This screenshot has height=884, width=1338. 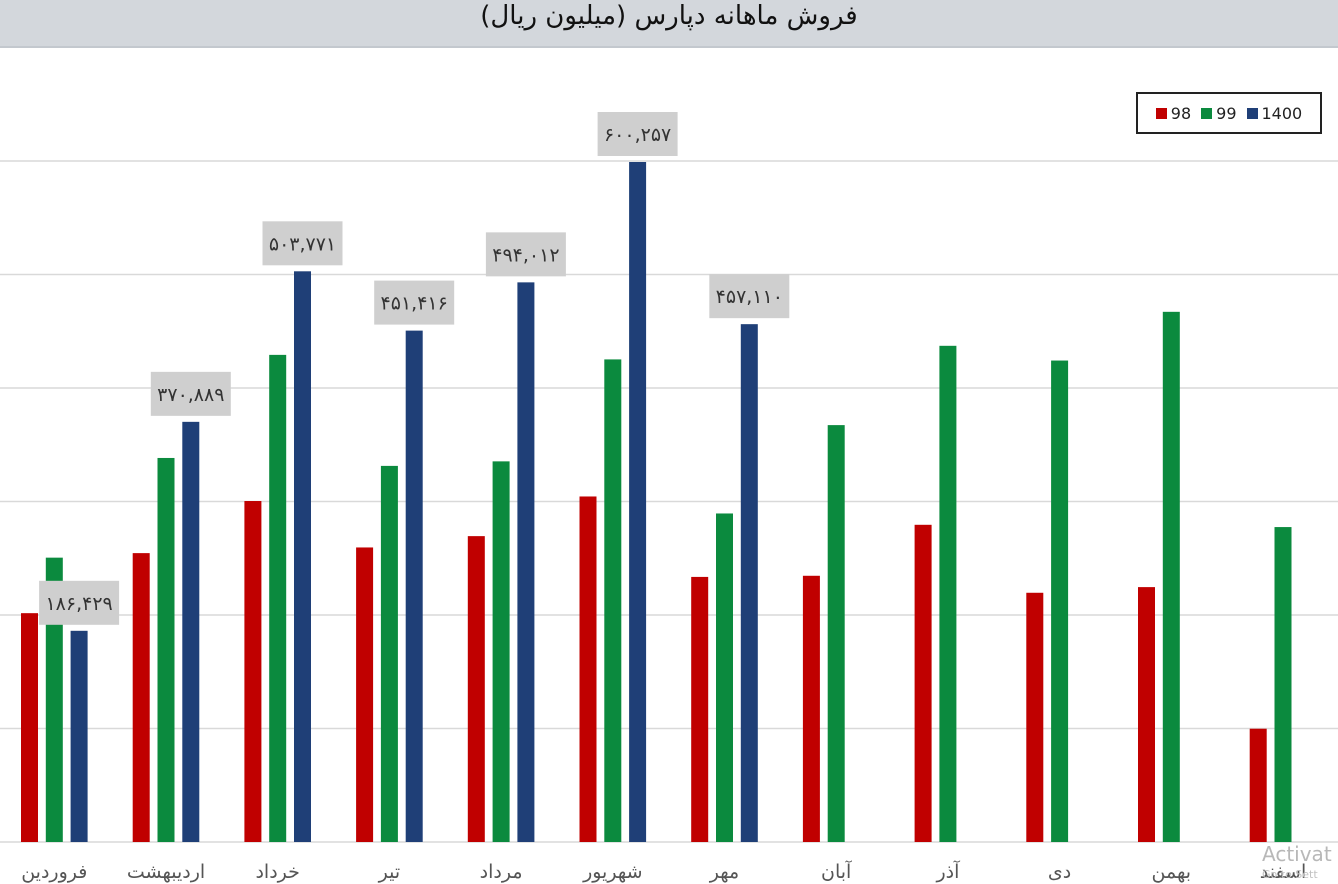 I want to click on data-label-text: ۴۵۷,۱۱۰, so click(x=749, y=297).